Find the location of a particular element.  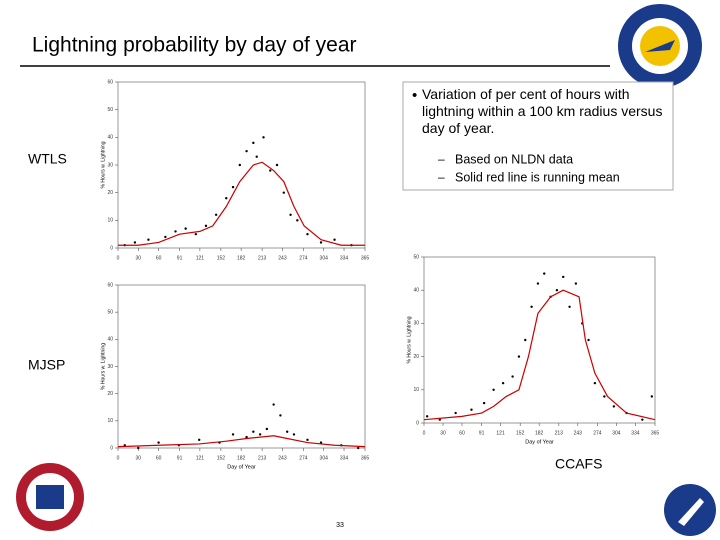

slide-title: Lightning probability by day of year is located at coordinates (194, 45).